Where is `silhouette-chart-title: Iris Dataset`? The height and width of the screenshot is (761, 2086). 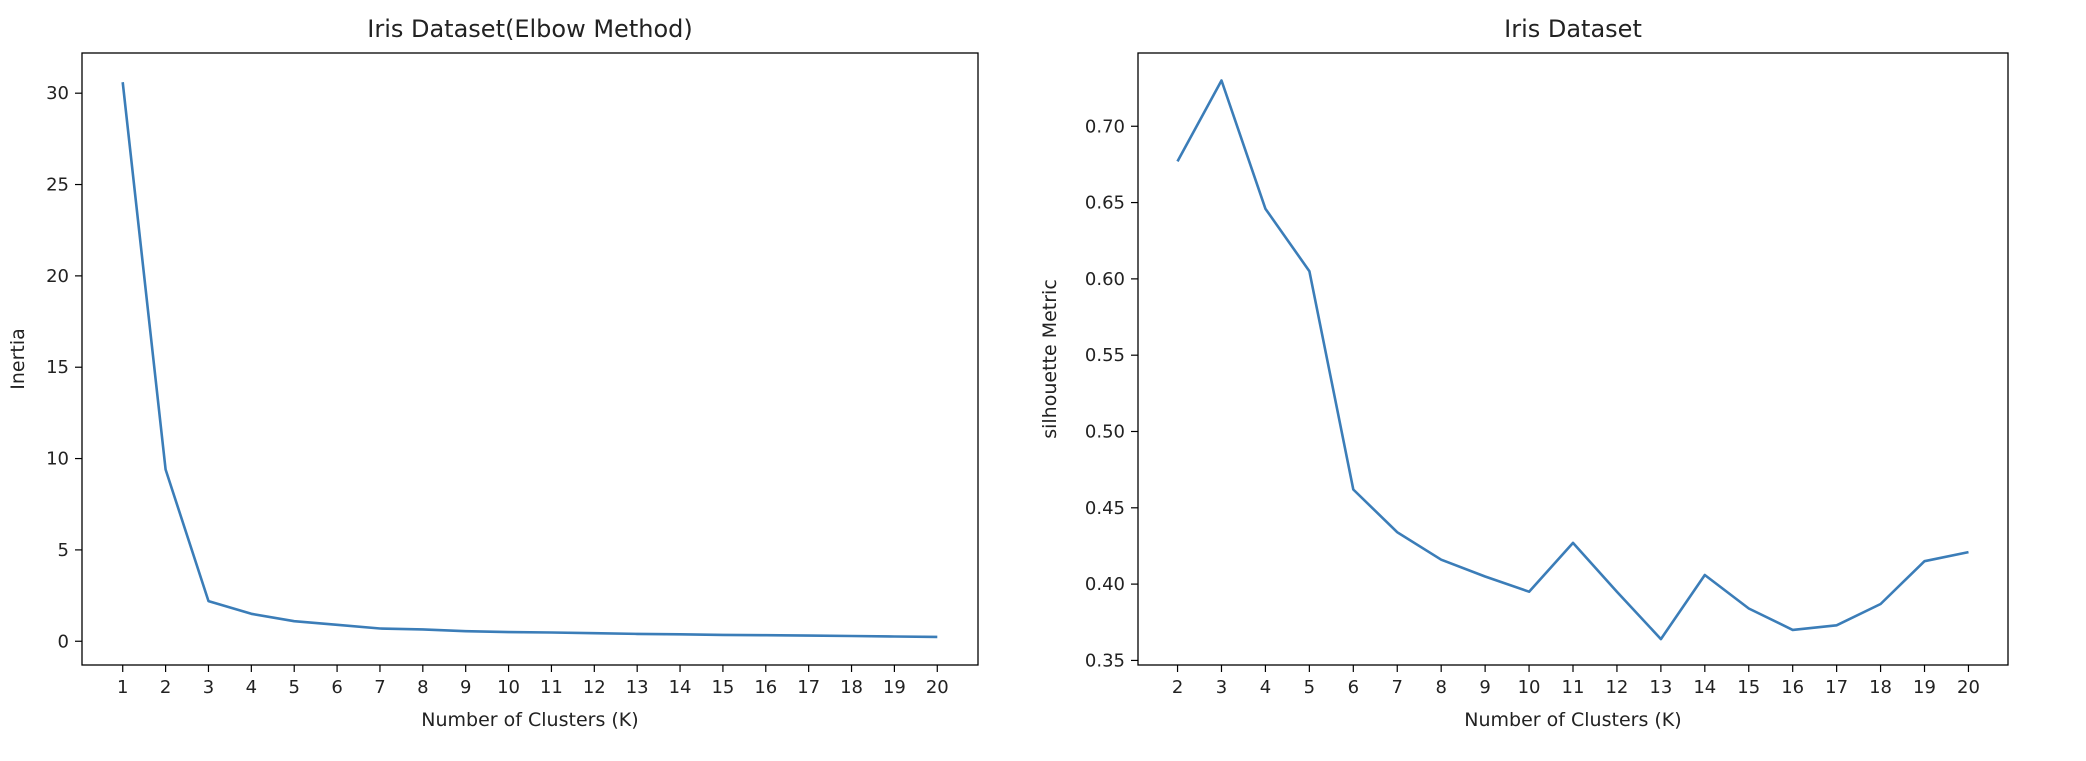 silhouette-chart-title: Iris Dataset is located at coordinates (1573, 29).